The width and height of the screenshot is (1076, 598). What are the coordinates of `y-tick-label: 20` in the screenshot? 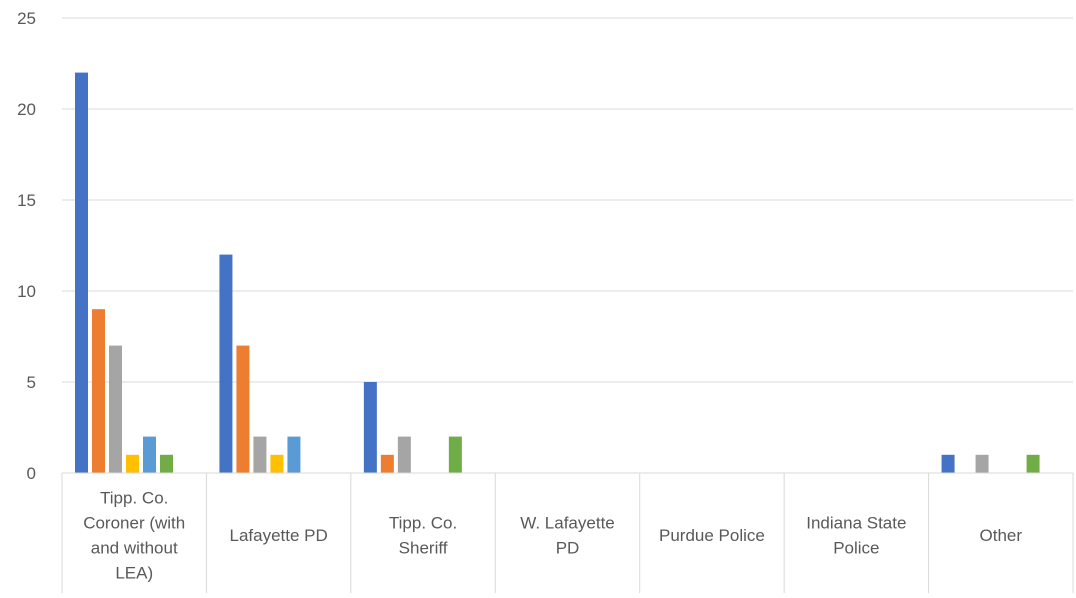 It's located at (26, 109).